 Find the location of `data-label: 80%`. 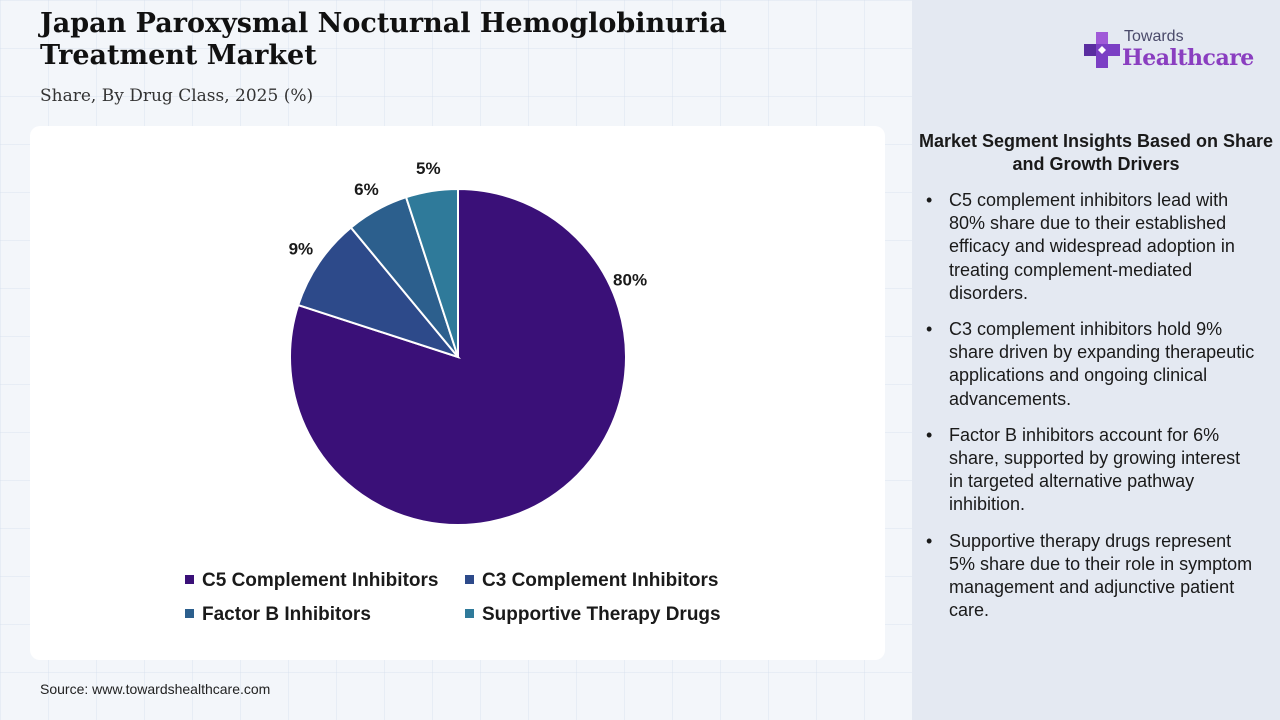

data-label: 80% is located at coordinates (630, 280).